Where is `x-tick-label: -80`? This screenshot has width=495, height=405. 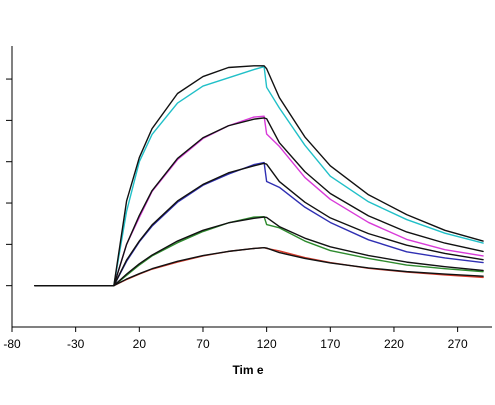 x-tick-label: -80 is located at coordinates (12, 344).